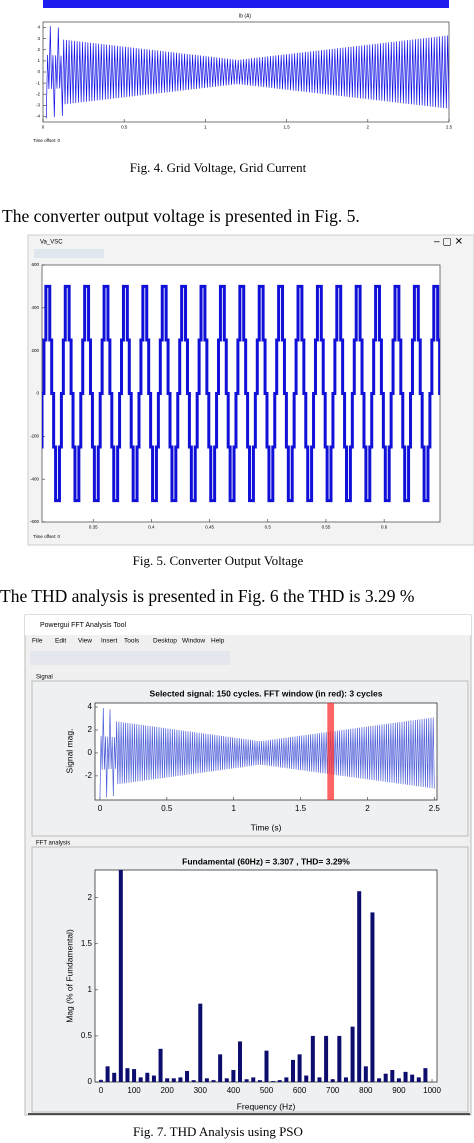  What do you see at coordinates (87, 943) in the screenshot?
I see `y-tick-label: 1.5` at bounding box center [87, 943].